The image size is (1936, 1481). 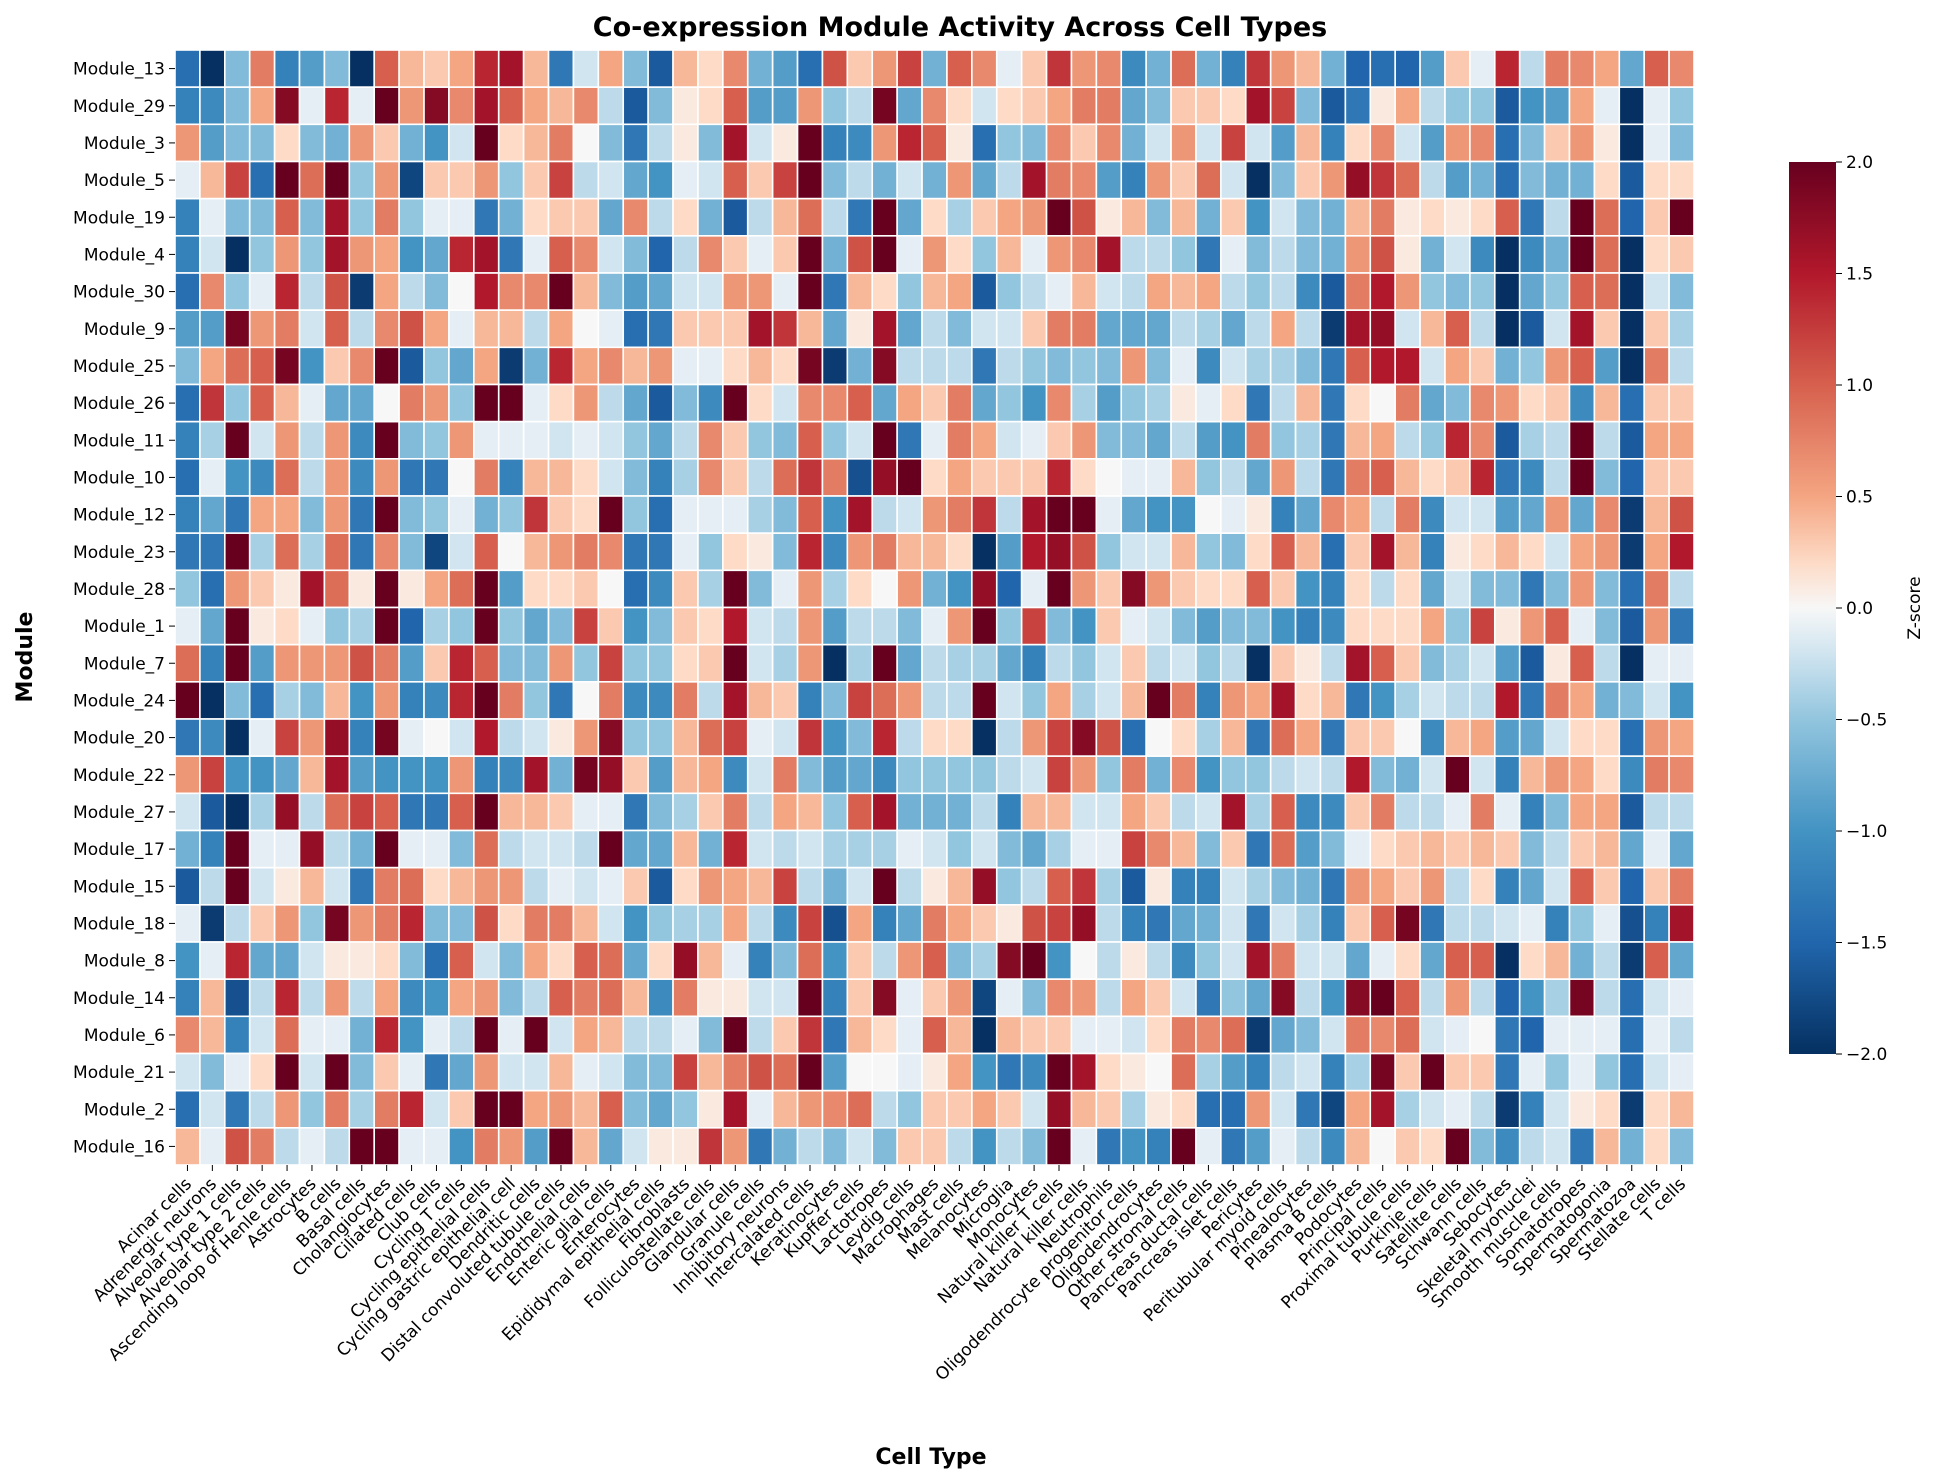 What do you see at coordinates (119, 924) in the screenshot?
I see `y-tick-label: Module_18` at bounding box center [119, 924].